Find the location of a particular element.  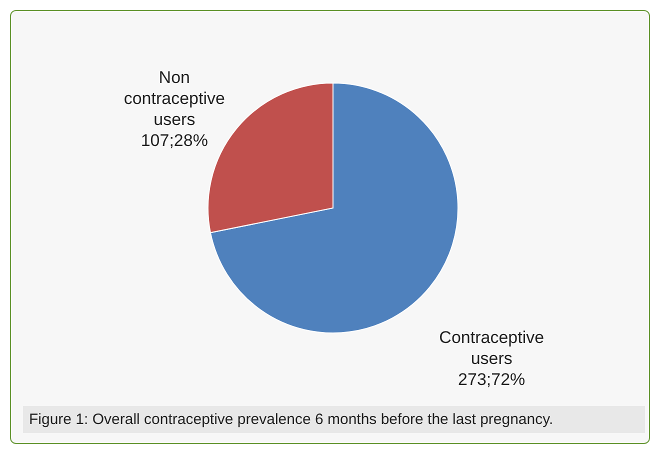

data-label: 107;28% is located at coordinates (174, 140).